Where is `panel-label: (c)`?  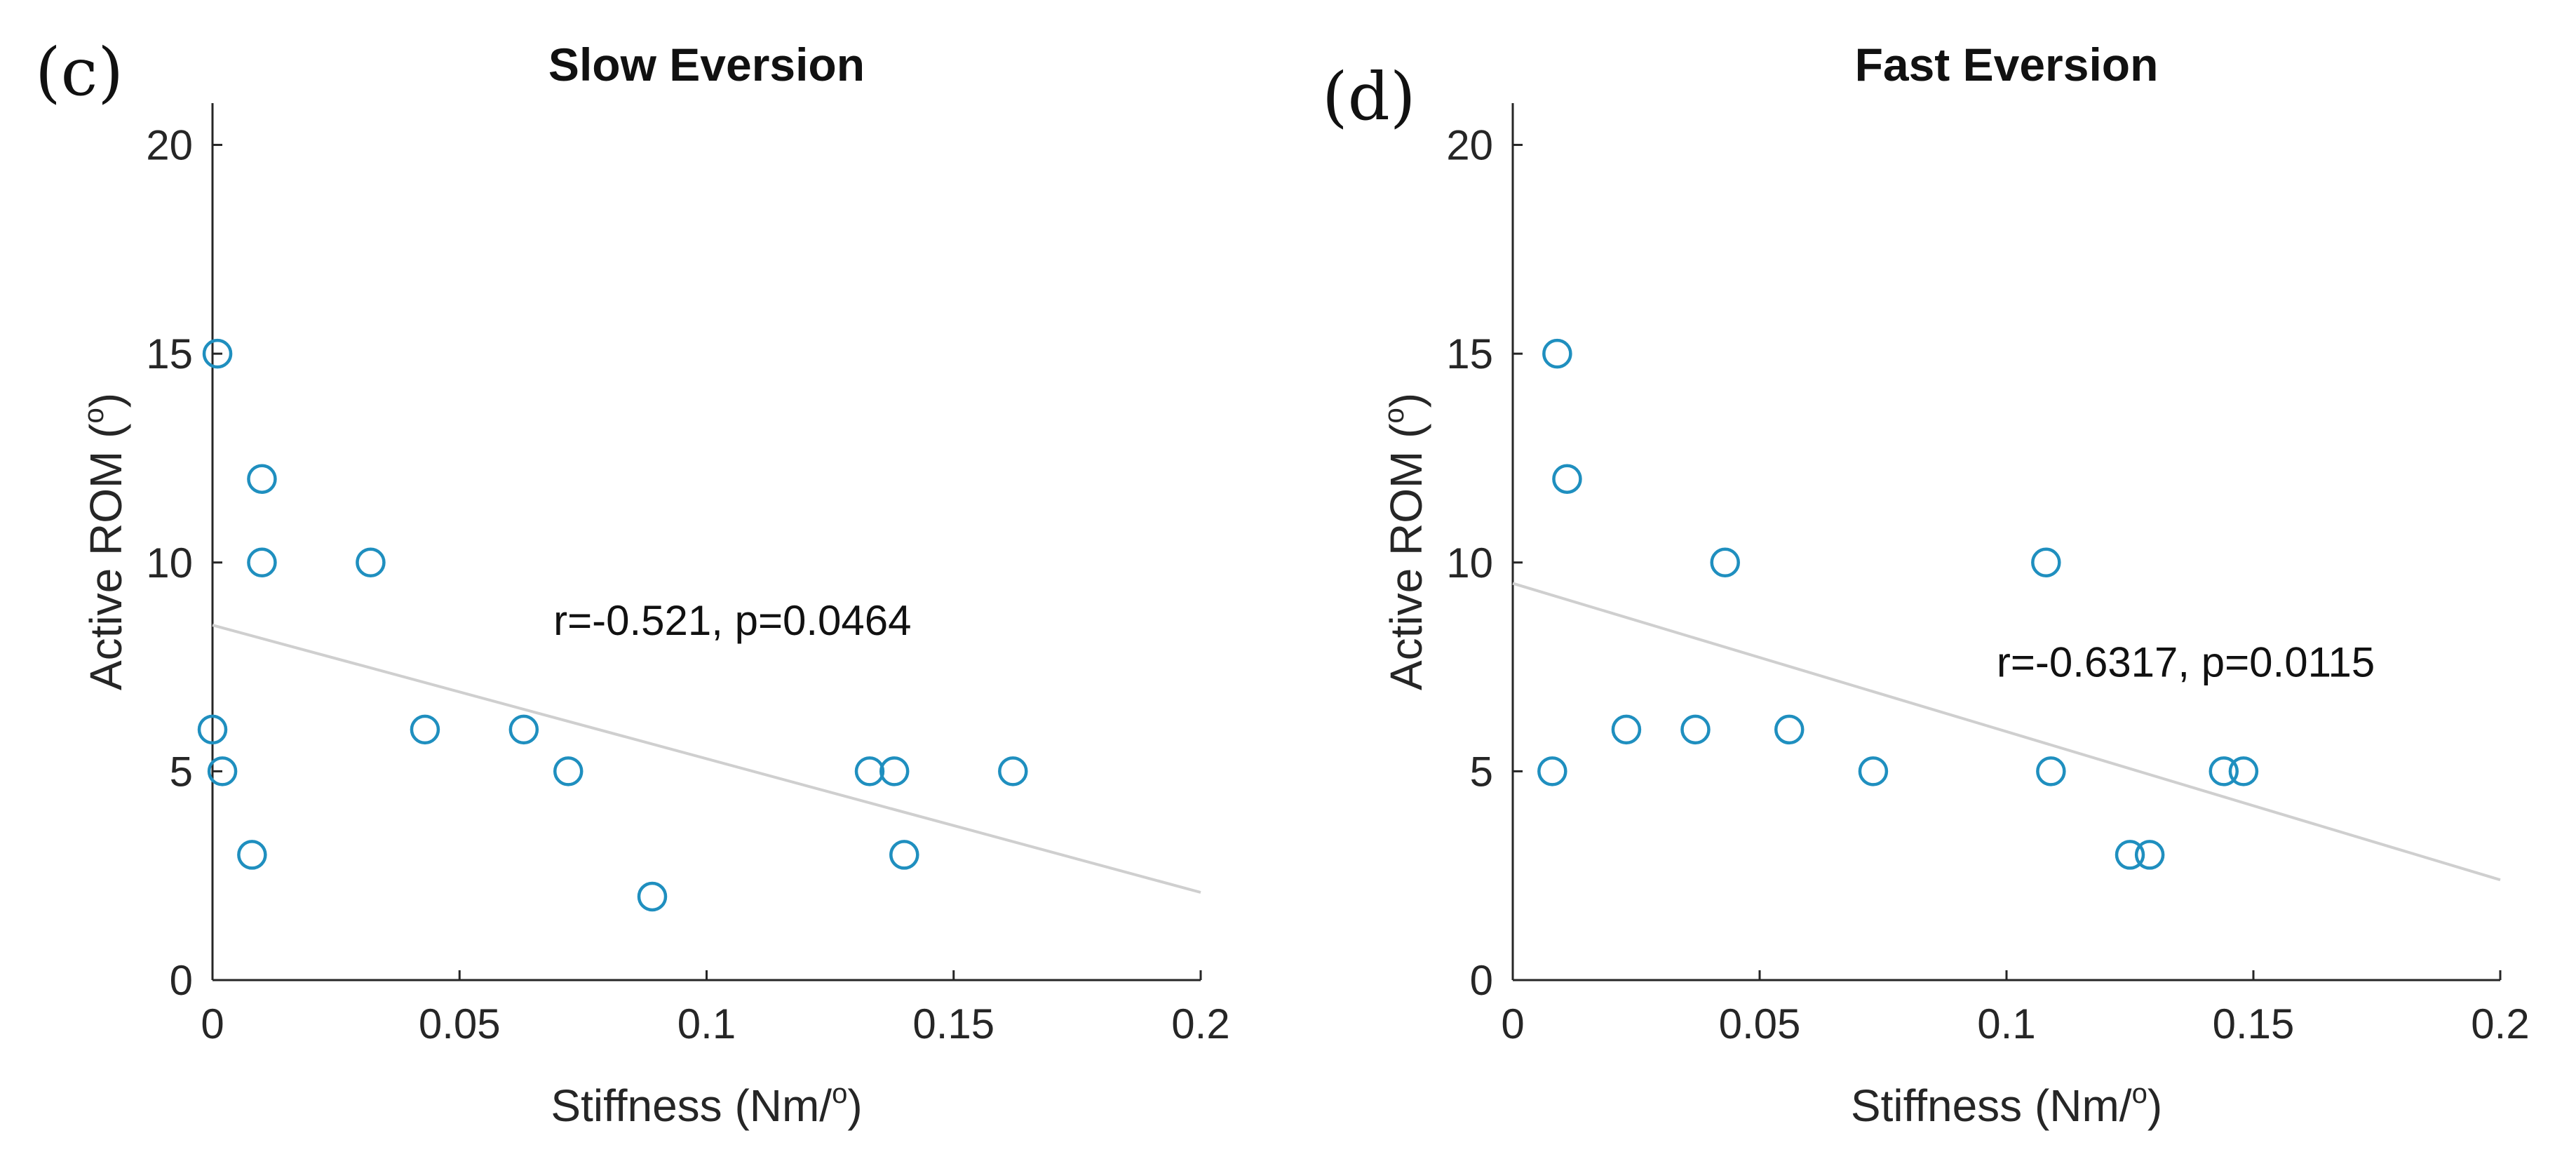
panel-label: (c) is located at coordinates (79, 72).